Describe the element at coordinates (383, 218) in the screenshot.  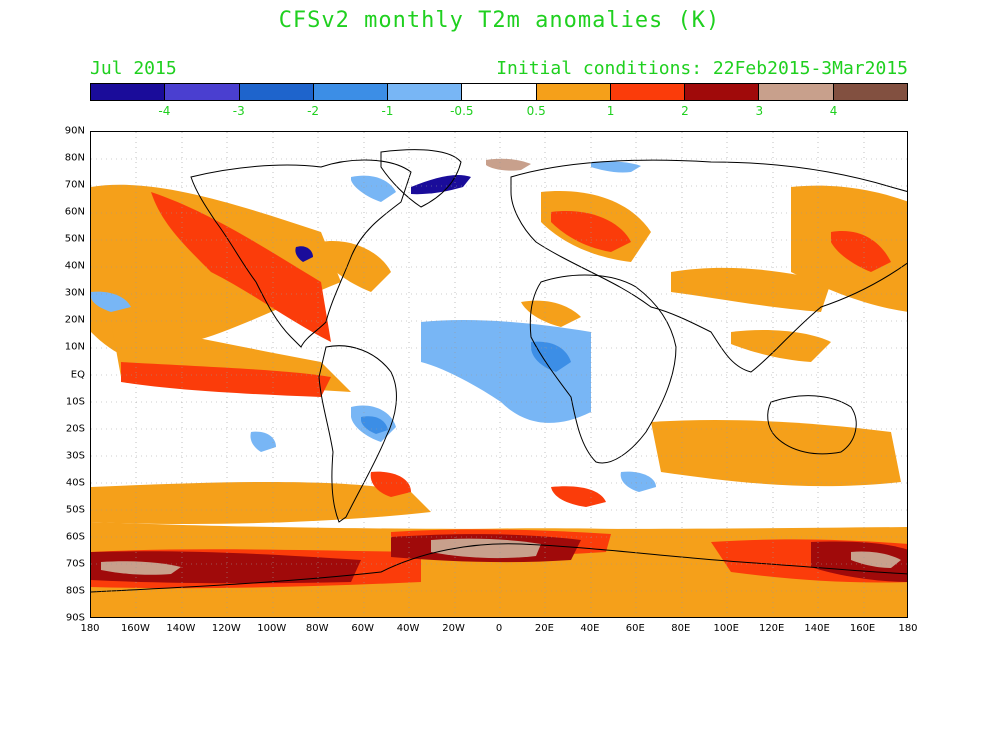
I see `negative-anomaly-darkblue` at that location.